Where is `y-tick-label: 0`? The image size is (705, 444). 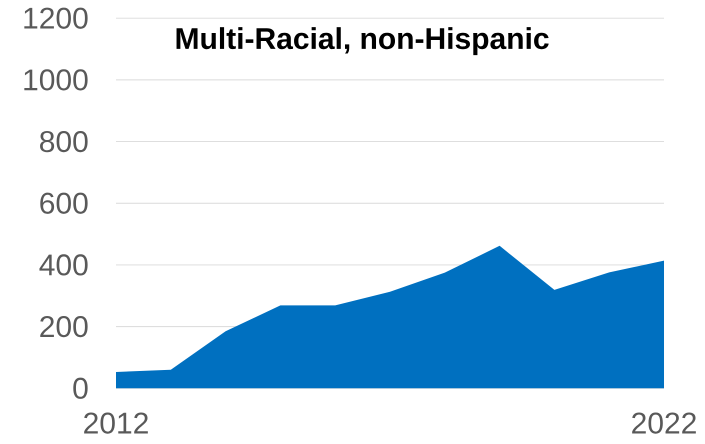 y-tick-label: 0 is located at coordinates (80, 388).